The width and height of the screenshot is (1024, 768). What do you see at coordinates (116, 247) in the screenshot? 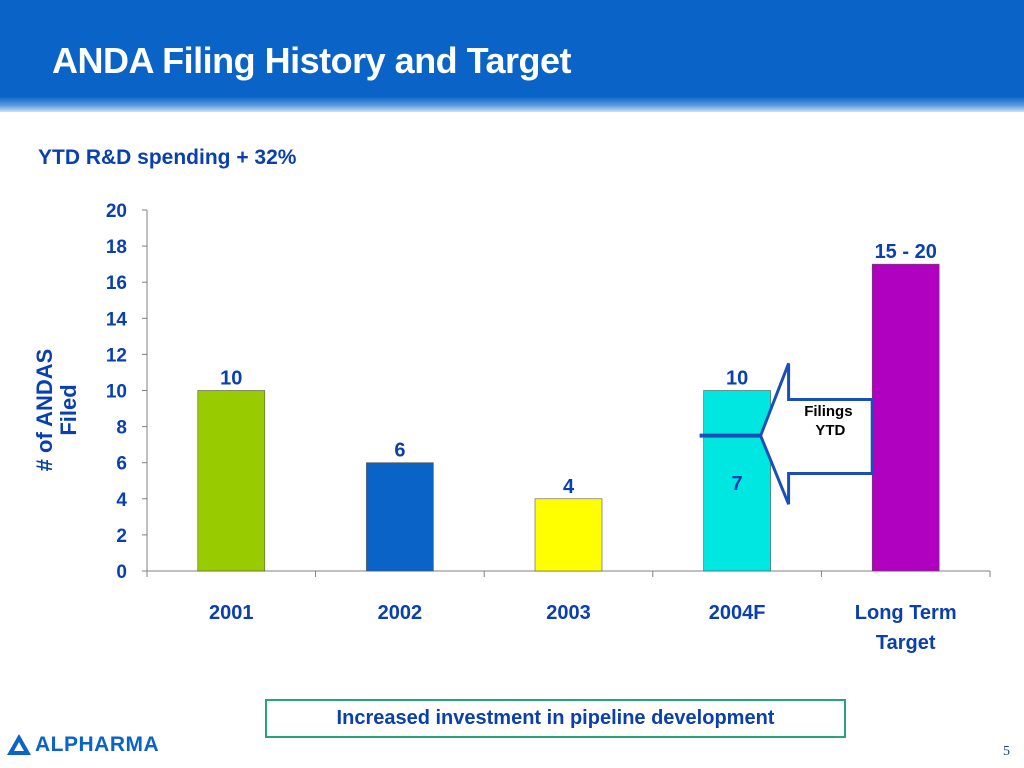
I see `y-tick-label: 18` at bounding box center [116, 247].